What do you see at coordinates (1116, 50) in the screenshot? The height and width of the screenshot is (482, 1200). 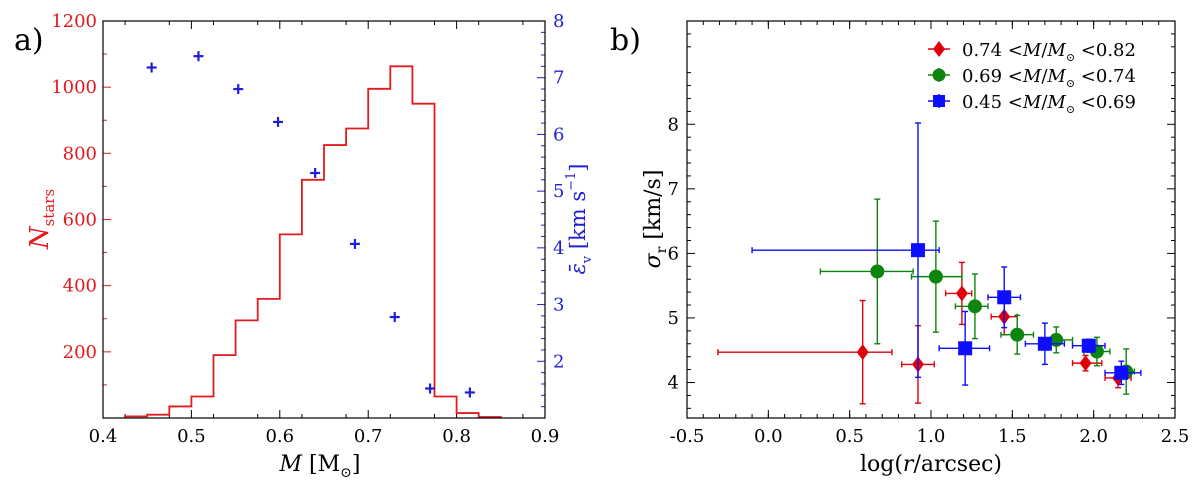 I see `legend-high-high: 0.82` at bounding box center [1116, 50].